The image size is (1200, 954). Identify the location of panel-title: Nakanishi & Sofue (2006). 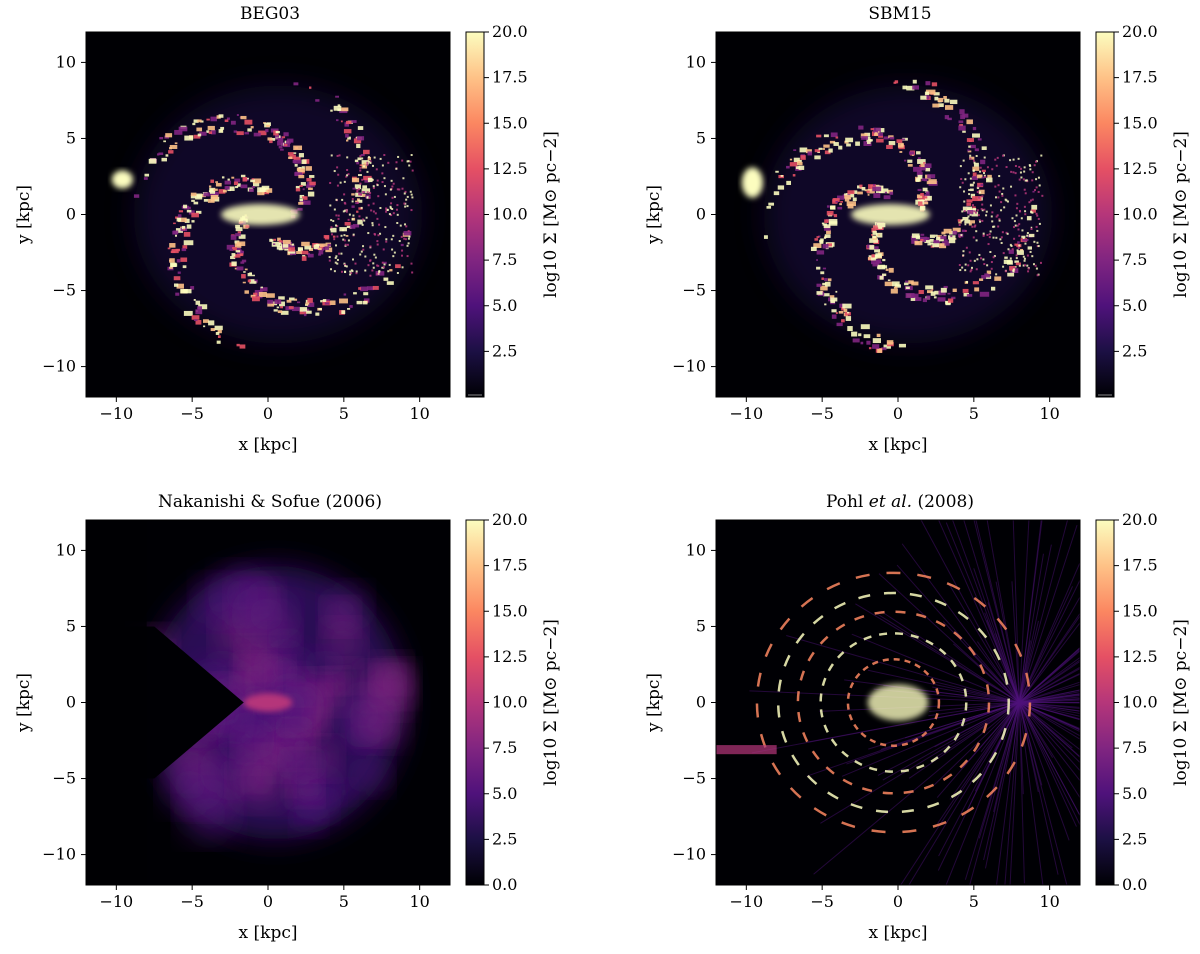
(270, 502).